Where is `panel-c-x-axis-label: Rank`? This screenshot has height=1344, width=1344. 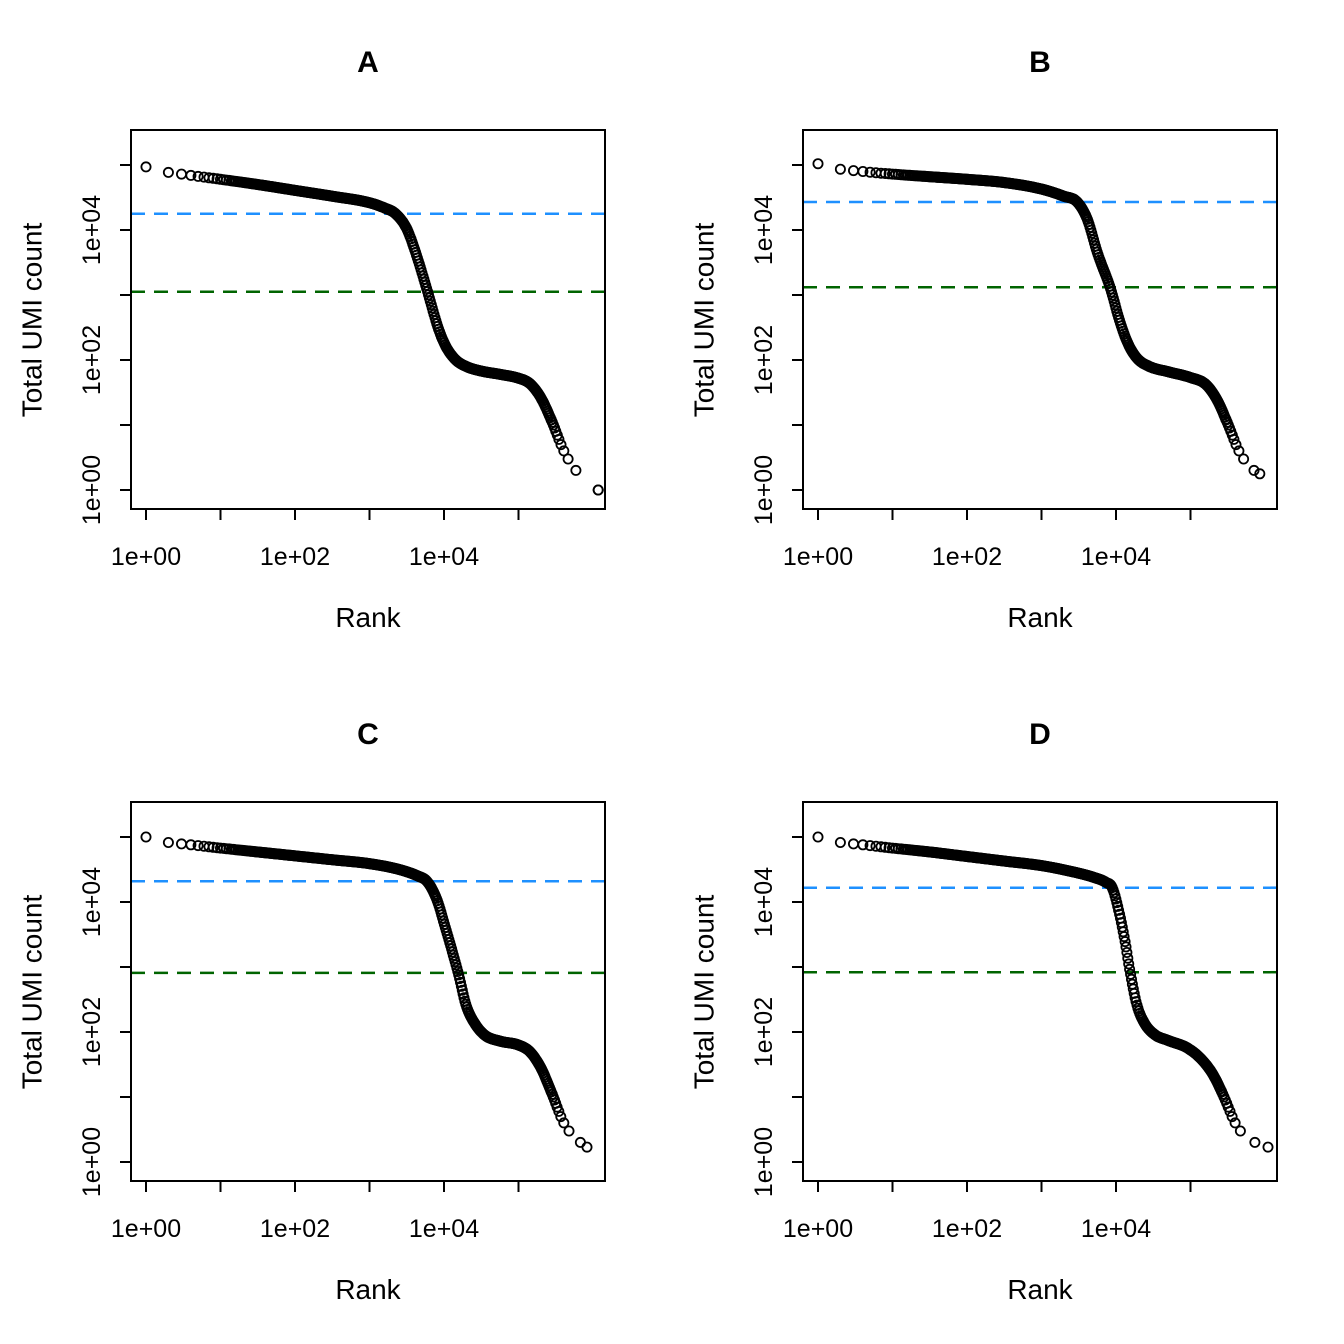 panel-c-x-axis-label: Rank is located at coordinates (368, 1289).